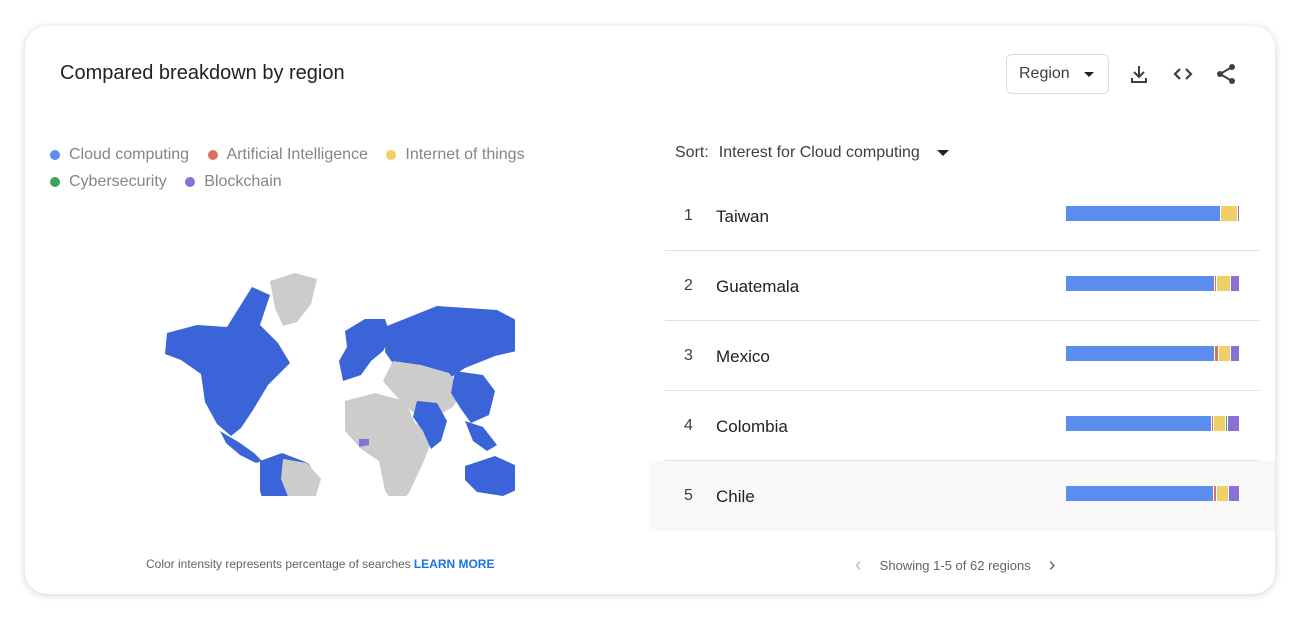 The width and height of the screenshot is (1311, 630). Describe the element at coordinates (450, 343) in the screenshot. I see `map-russia-asia` at that location.